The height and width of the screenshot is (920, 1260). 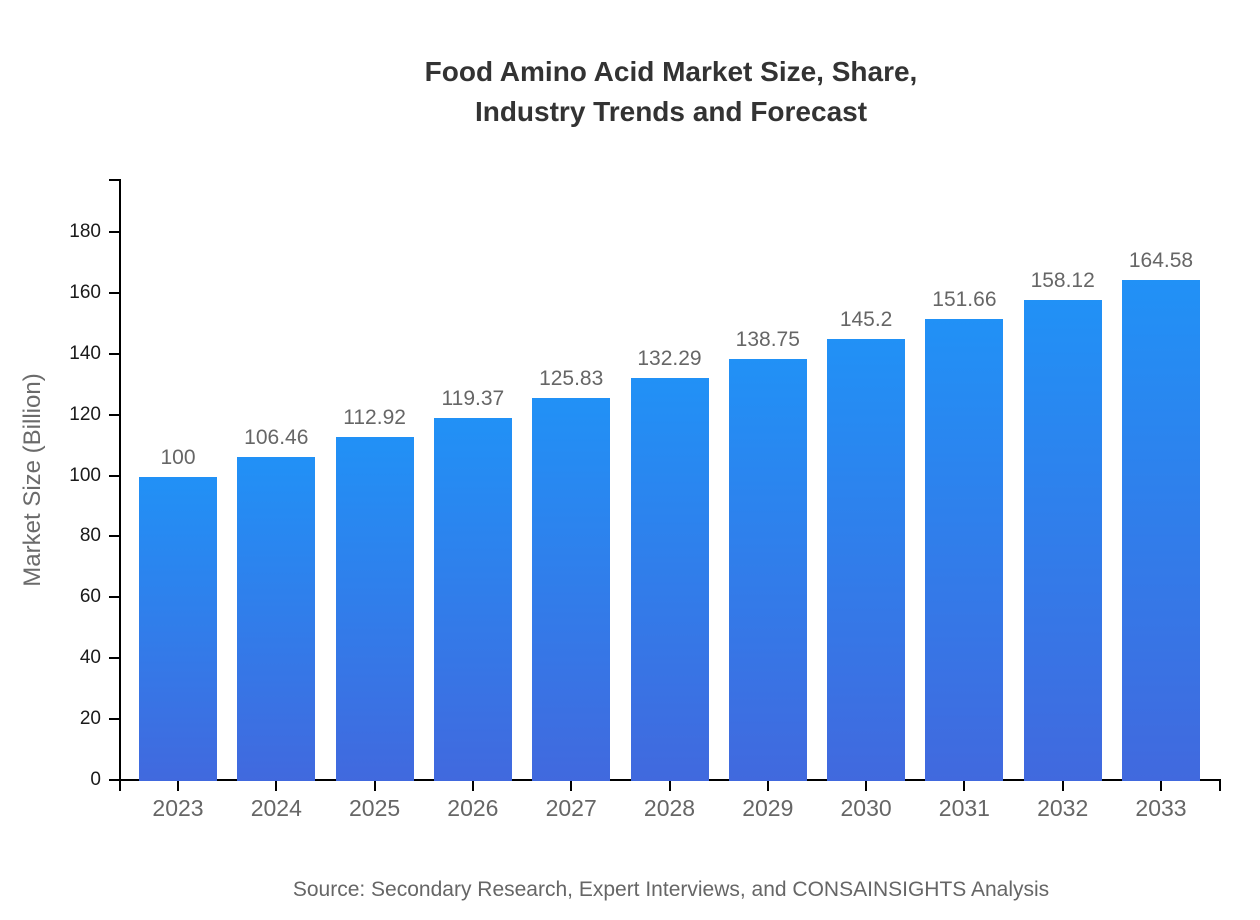 What do you see at coordinates (90, 658) in the screenshot?
I see `y-tick-label: 40` at bounding box center [90, 658].